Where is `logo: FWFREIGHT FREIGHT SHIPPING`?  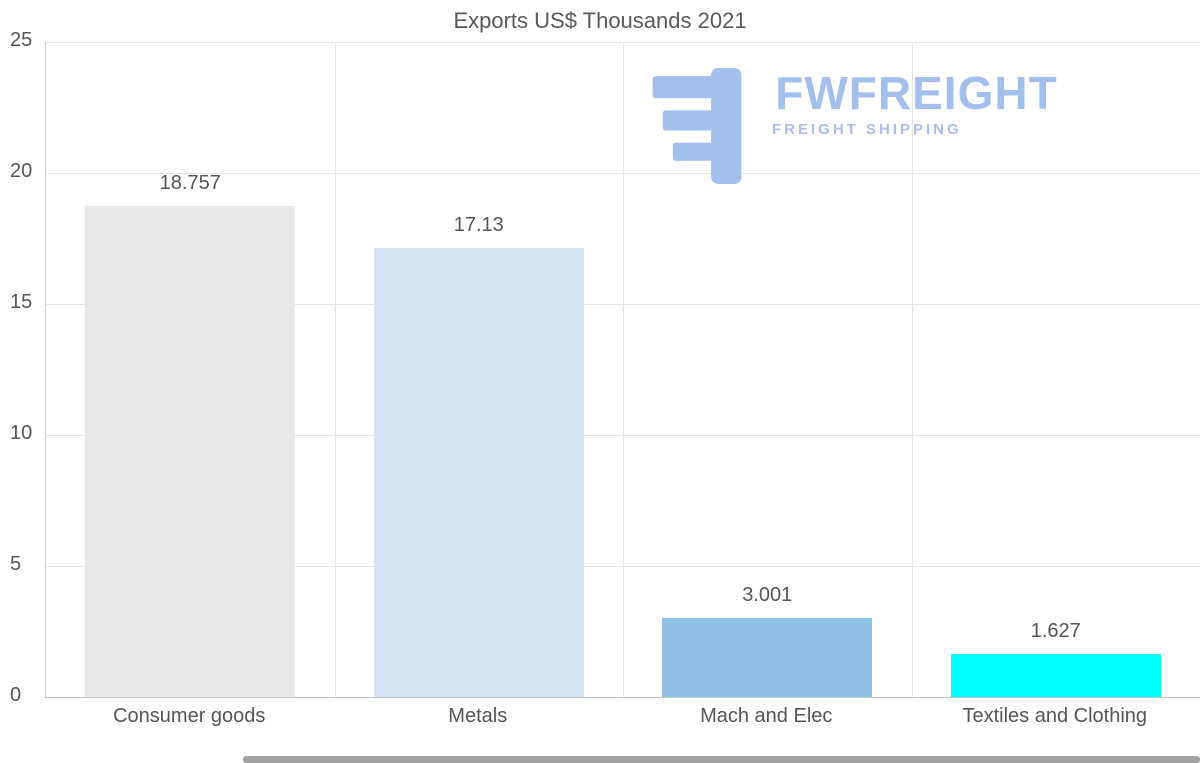
logo: FWFREIGHT FREIGHT SHIPPING is located at coordinates (854, 126).